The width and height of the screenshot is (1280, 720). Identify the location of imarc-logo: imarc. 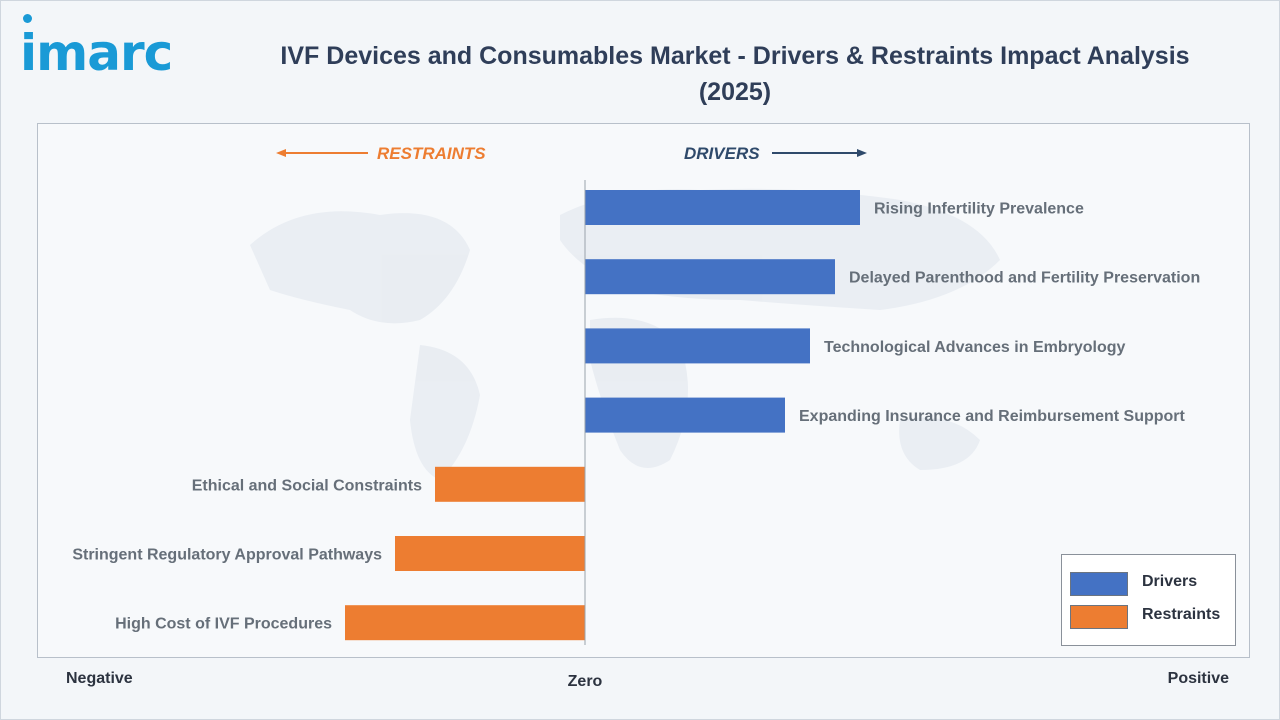
(96, 53).